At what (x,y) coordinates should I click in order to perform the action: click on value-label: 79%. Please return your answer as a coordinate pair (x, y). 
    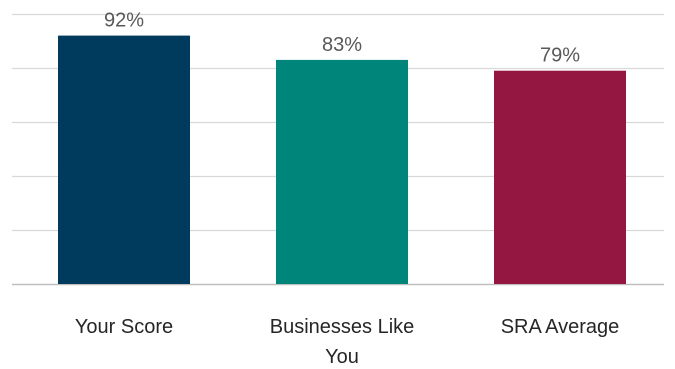
    Looking at the image, I should click on (560, 56).